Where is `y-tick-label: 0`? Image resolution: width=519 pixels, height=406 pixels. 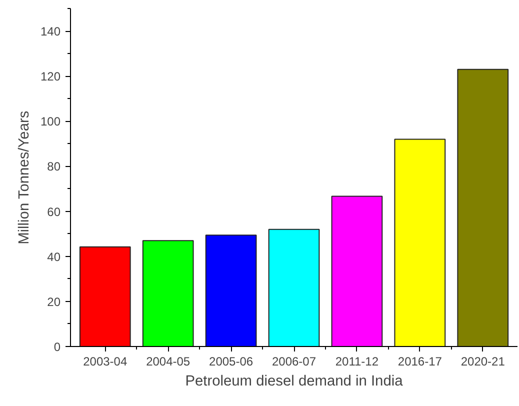 y-tick-label: 0 is located at coordinates (57, 347).